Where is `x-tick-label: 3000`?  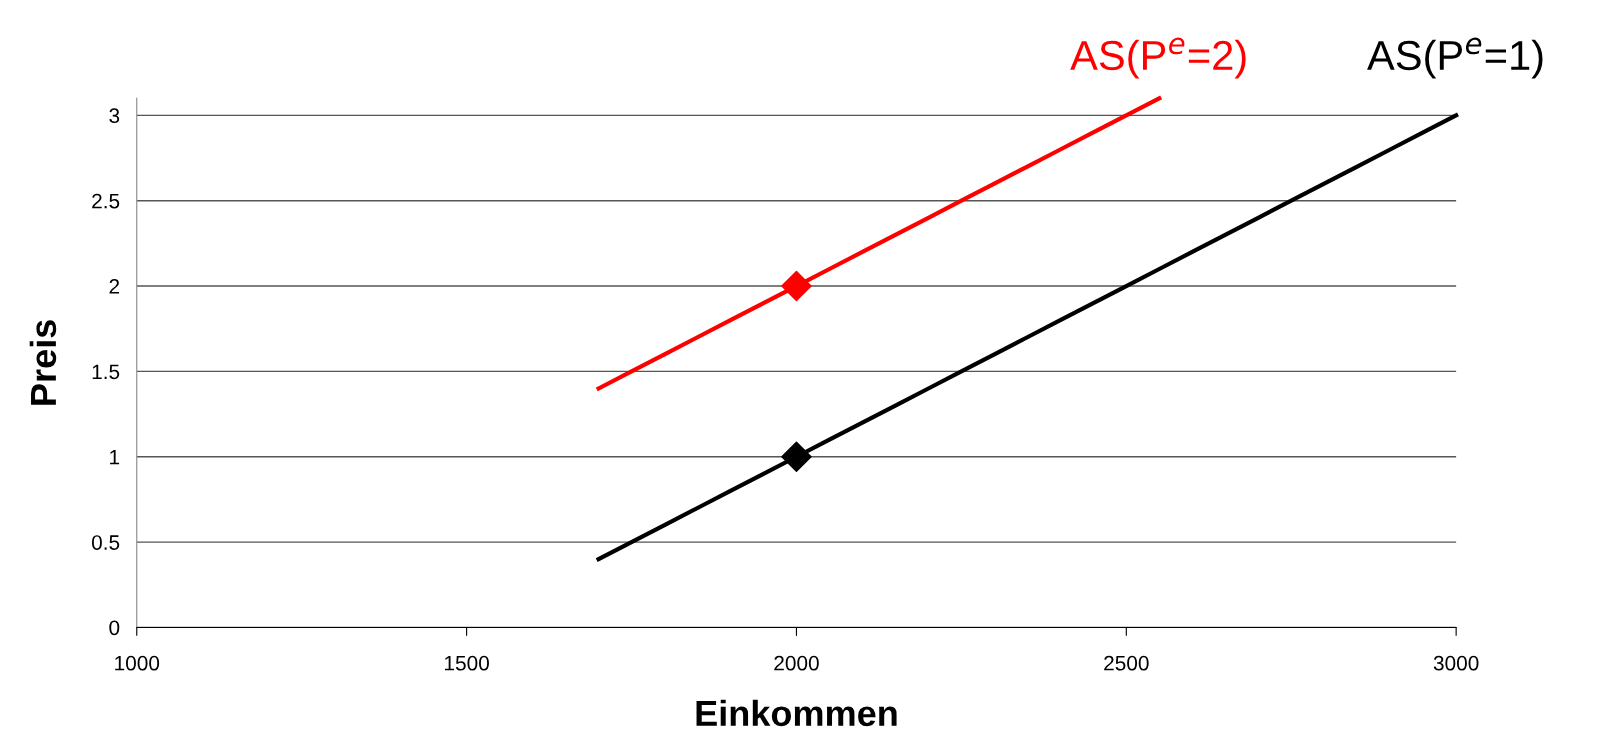 x-tick-label: 3000 is located at coordinates (1456, 663).